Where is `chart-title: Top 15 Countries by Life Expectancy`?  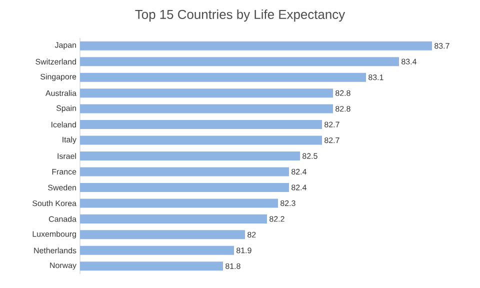
chart-title: Top 15 Countries by Life Expectancy is located at coordinates (240, 16).